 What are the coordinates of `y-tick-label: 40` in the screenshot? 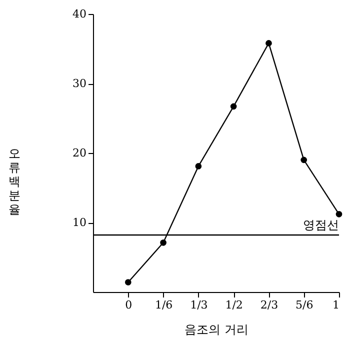 It's located at (79, 14).